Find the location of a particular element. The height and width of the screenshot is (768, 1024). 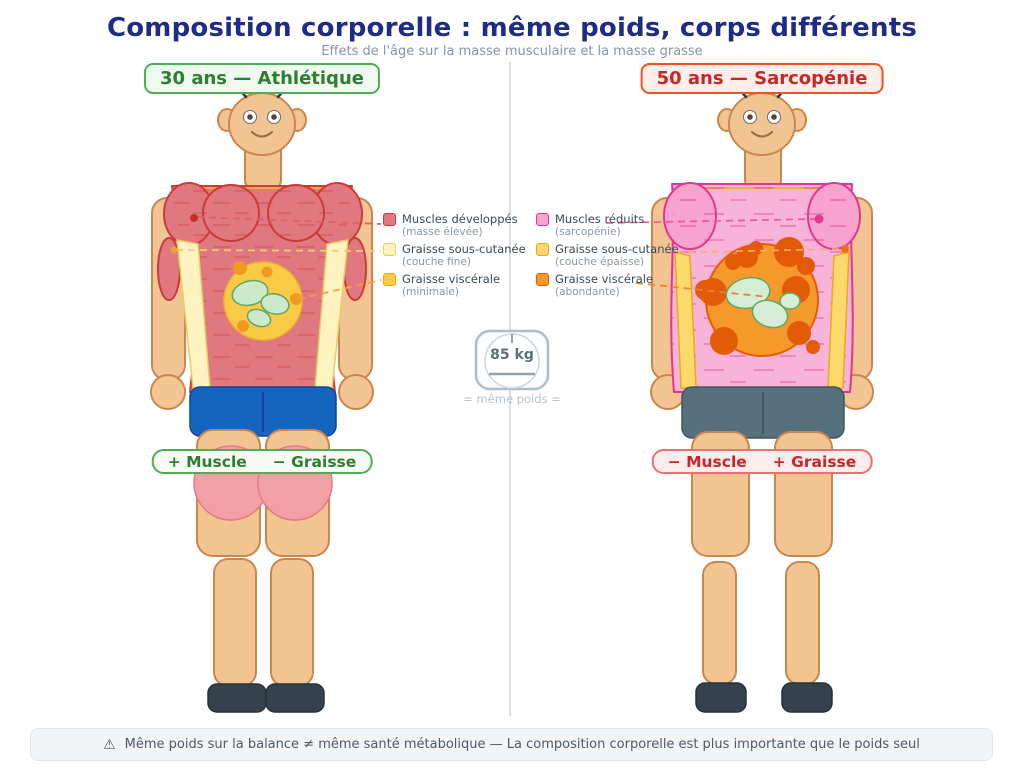

badge-muscle-fat-athletic: + Muscle − Graisse is located at coordinates (262, 461).